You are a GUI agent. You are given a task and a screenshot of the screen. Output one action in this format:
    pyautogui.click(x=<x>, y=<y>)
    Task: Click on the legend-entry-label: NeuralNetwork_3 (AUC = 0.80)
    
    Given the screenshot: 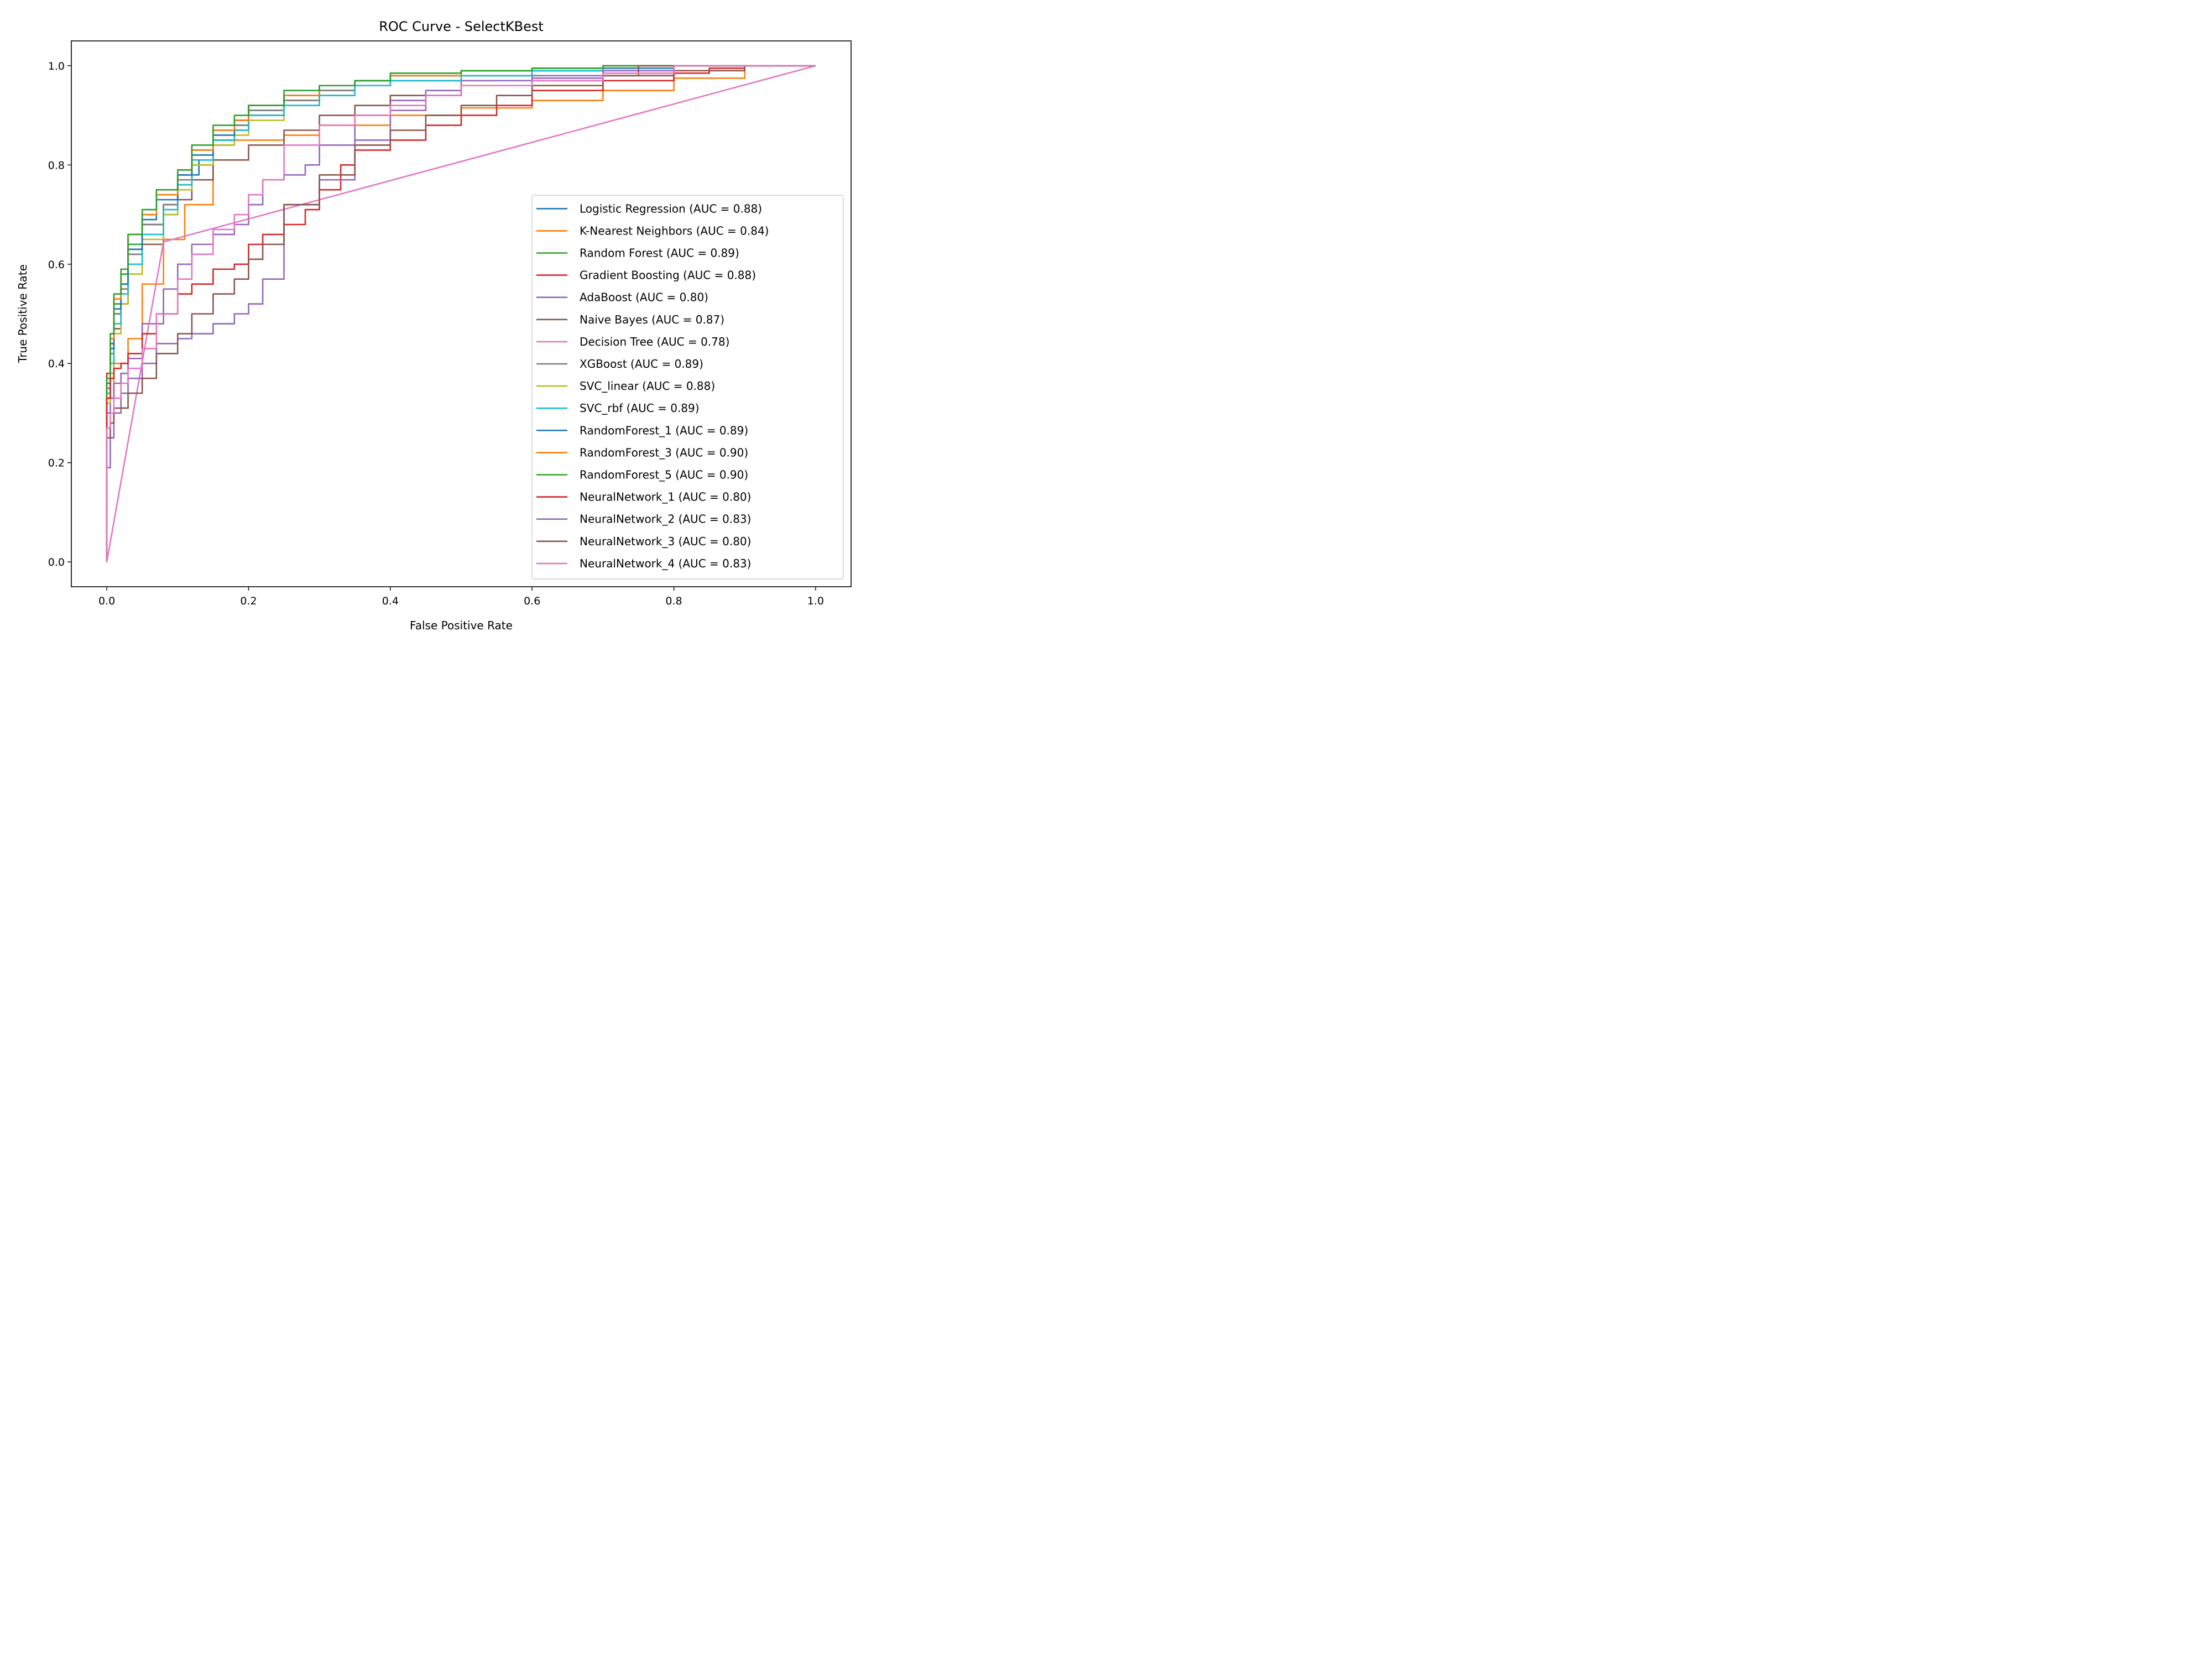 What is the action you would take?
    pyautogui.click(x=666, y=542)
    